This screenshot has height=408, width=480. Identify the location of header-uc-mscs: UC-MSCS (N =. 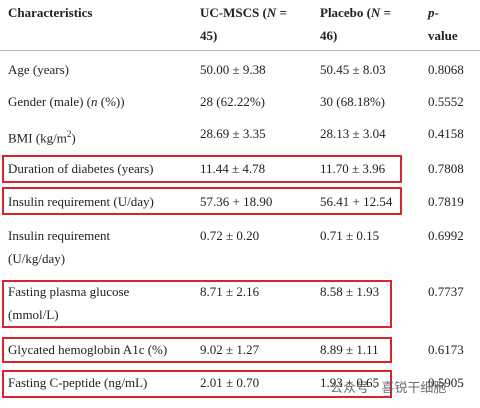
(243, 13).